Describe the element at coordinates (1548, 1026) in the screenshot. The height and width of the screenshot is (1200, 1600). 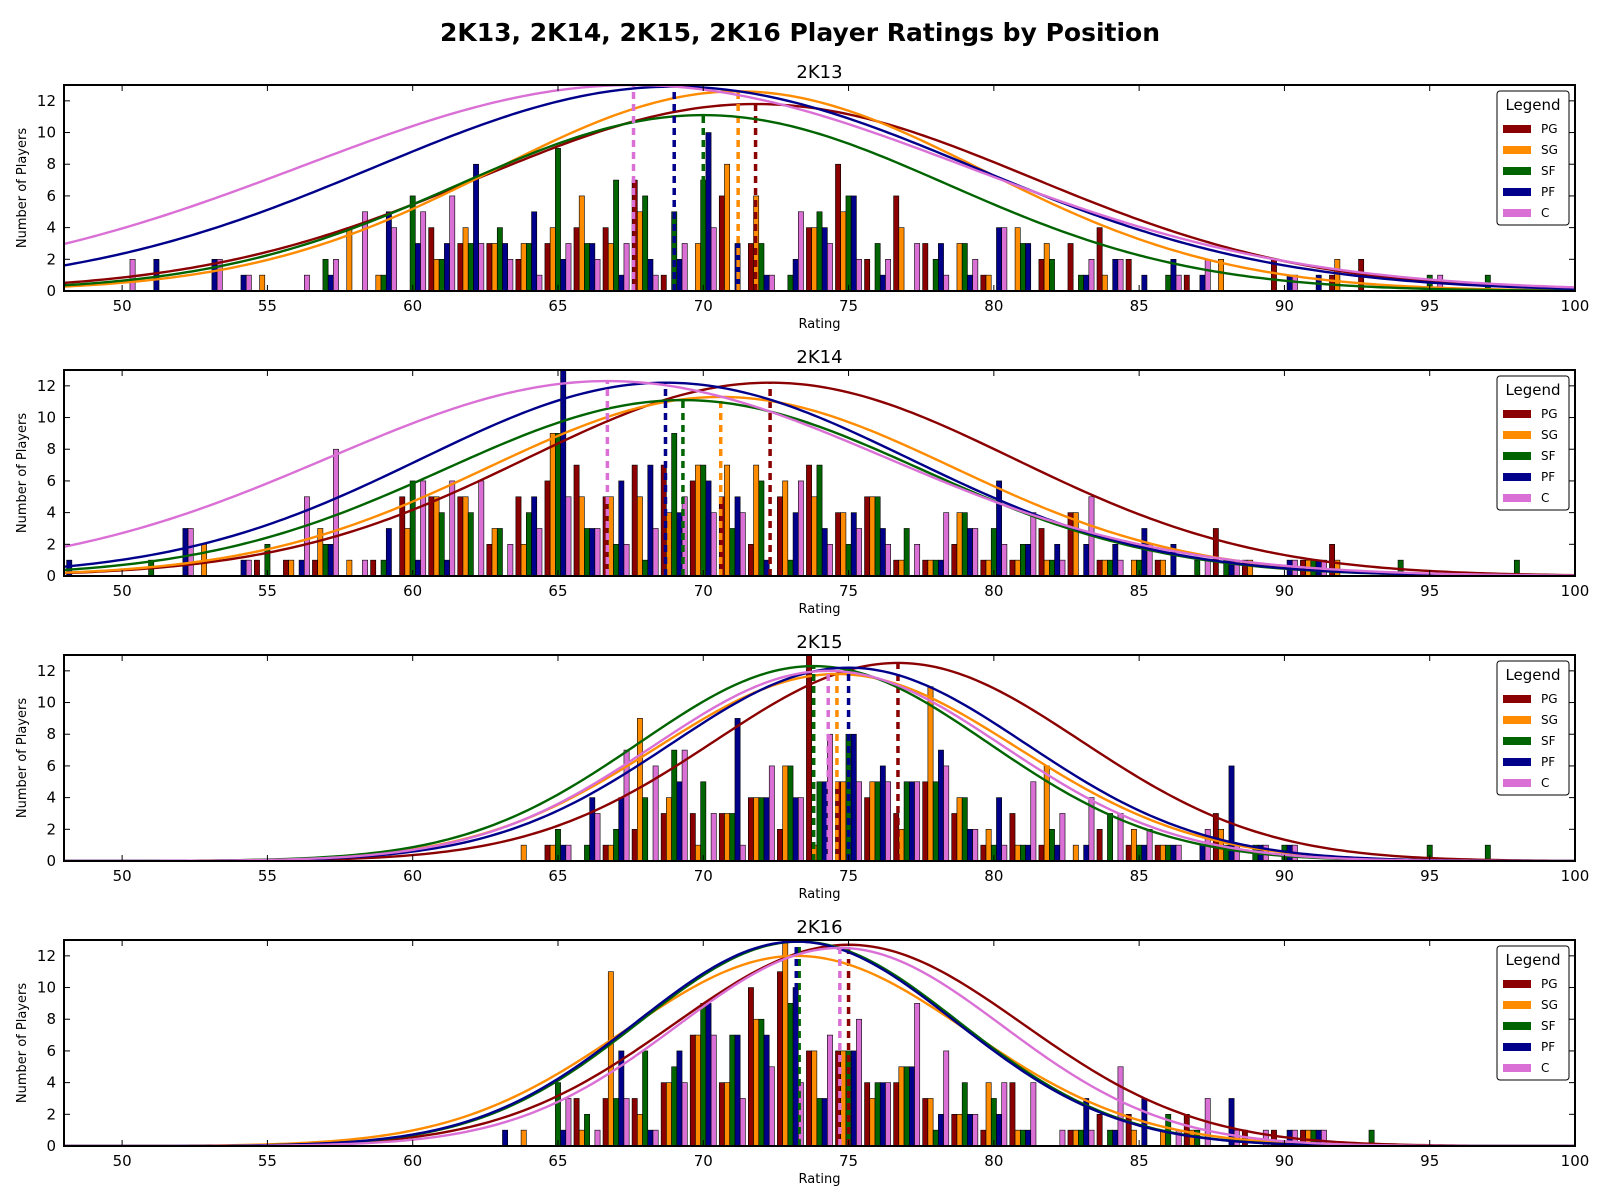
I see `legend-label-sf: SF` at that location.